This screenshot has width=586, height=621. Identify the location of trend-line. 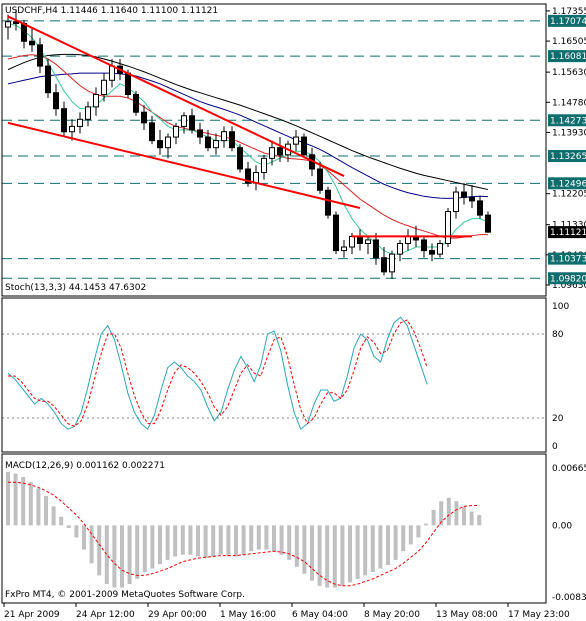
(184, 165).